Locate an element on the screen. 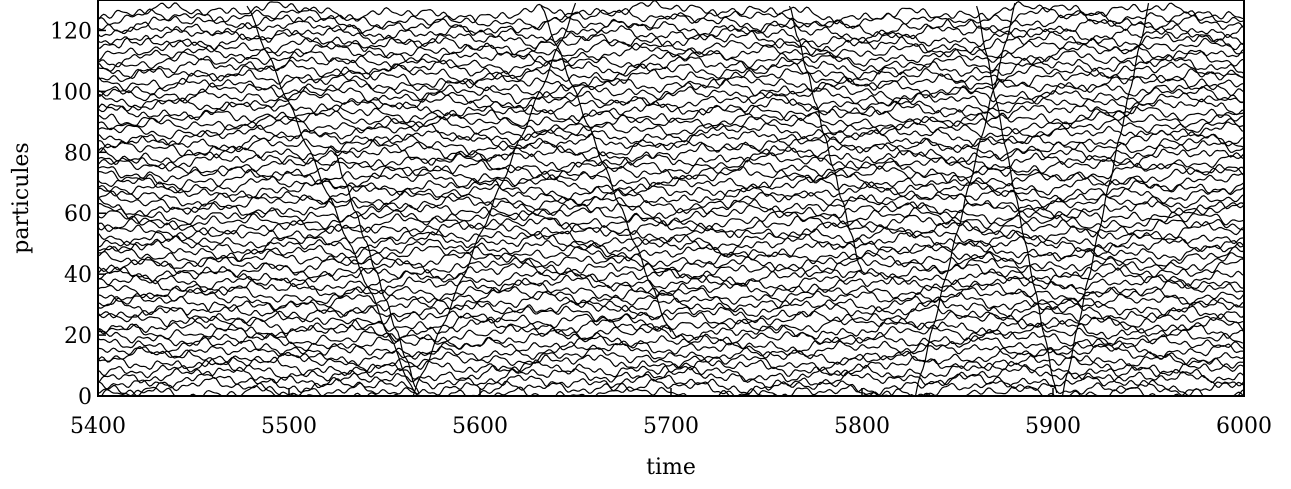  y-tick-label: 0 is located at coordinates (85, 397).